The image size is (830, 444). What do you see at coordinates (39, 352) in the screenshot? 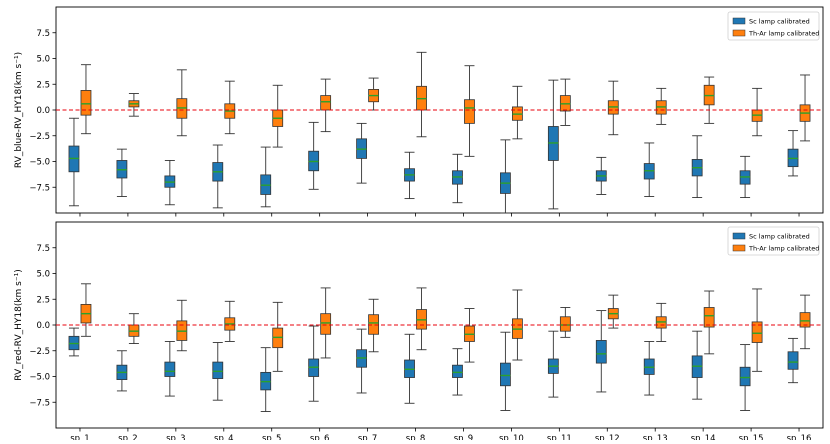
I see `y-tick-label: −2.5` at bounding box center [39, 352].